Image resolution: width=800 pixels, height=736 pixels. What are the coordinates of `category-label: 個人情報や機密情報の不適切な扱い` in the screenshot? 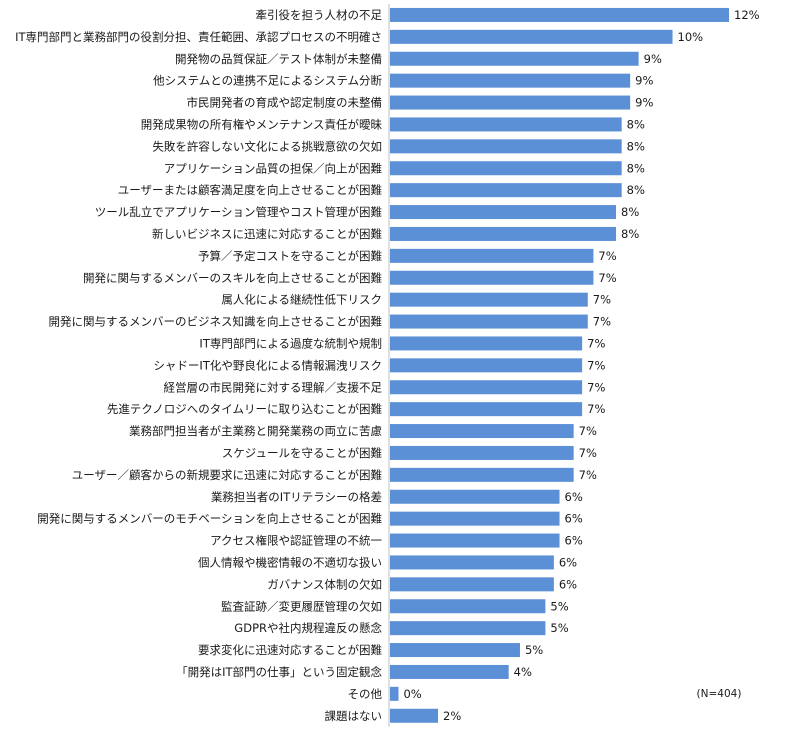 It's located at (290, 562).